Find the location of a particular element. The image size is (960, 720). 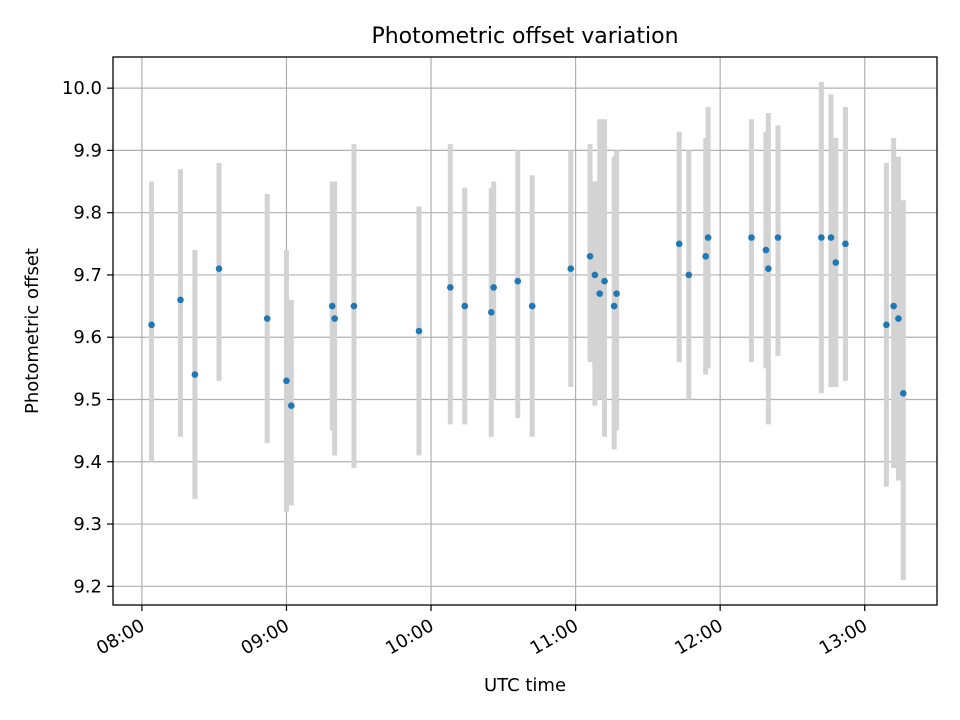

y-tick-label: 9.5 is located at coordinates (87, 400).